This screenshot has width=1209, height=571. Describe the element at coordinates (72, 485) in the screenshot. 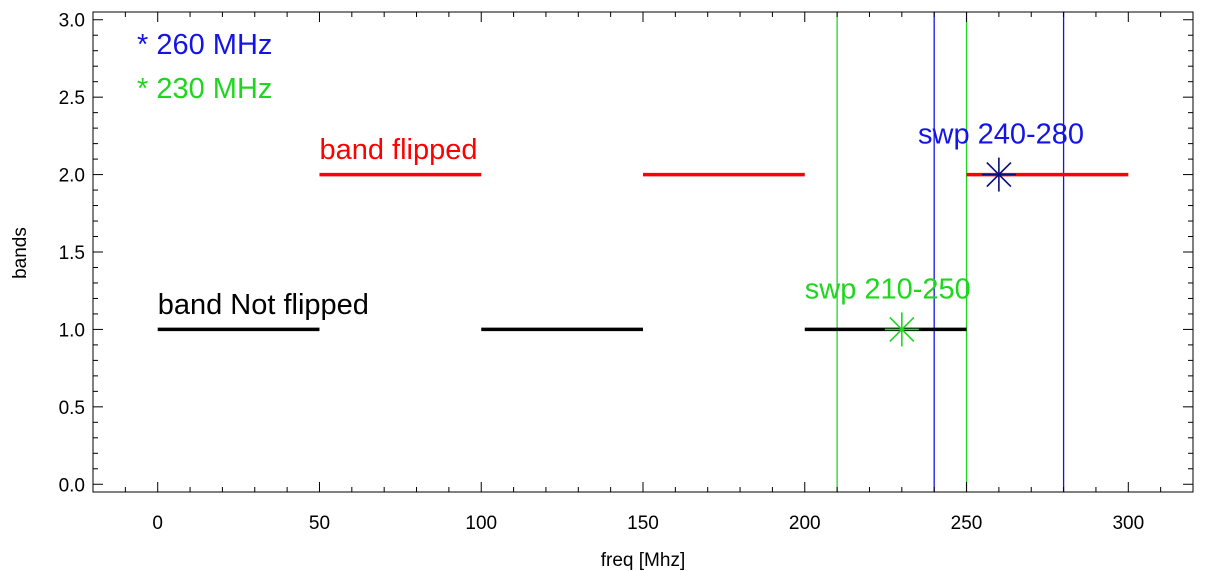

I see `y-tick-label: 0.0` at that location.